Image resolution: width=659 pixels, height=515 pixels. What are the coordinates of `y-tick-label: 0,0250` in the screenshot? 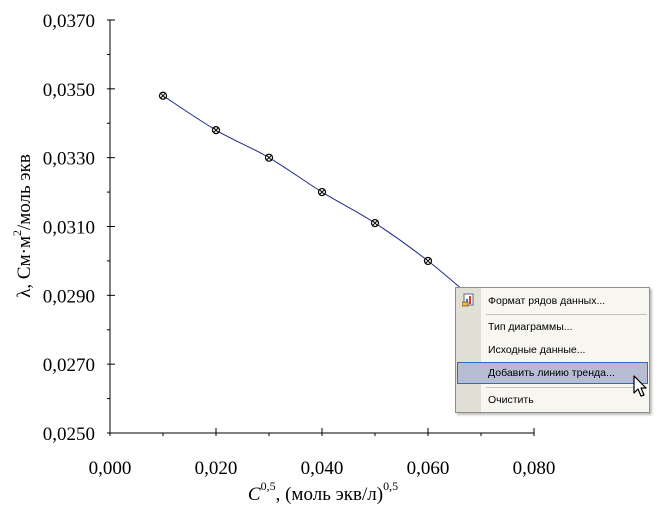 It's located at (69, 434).